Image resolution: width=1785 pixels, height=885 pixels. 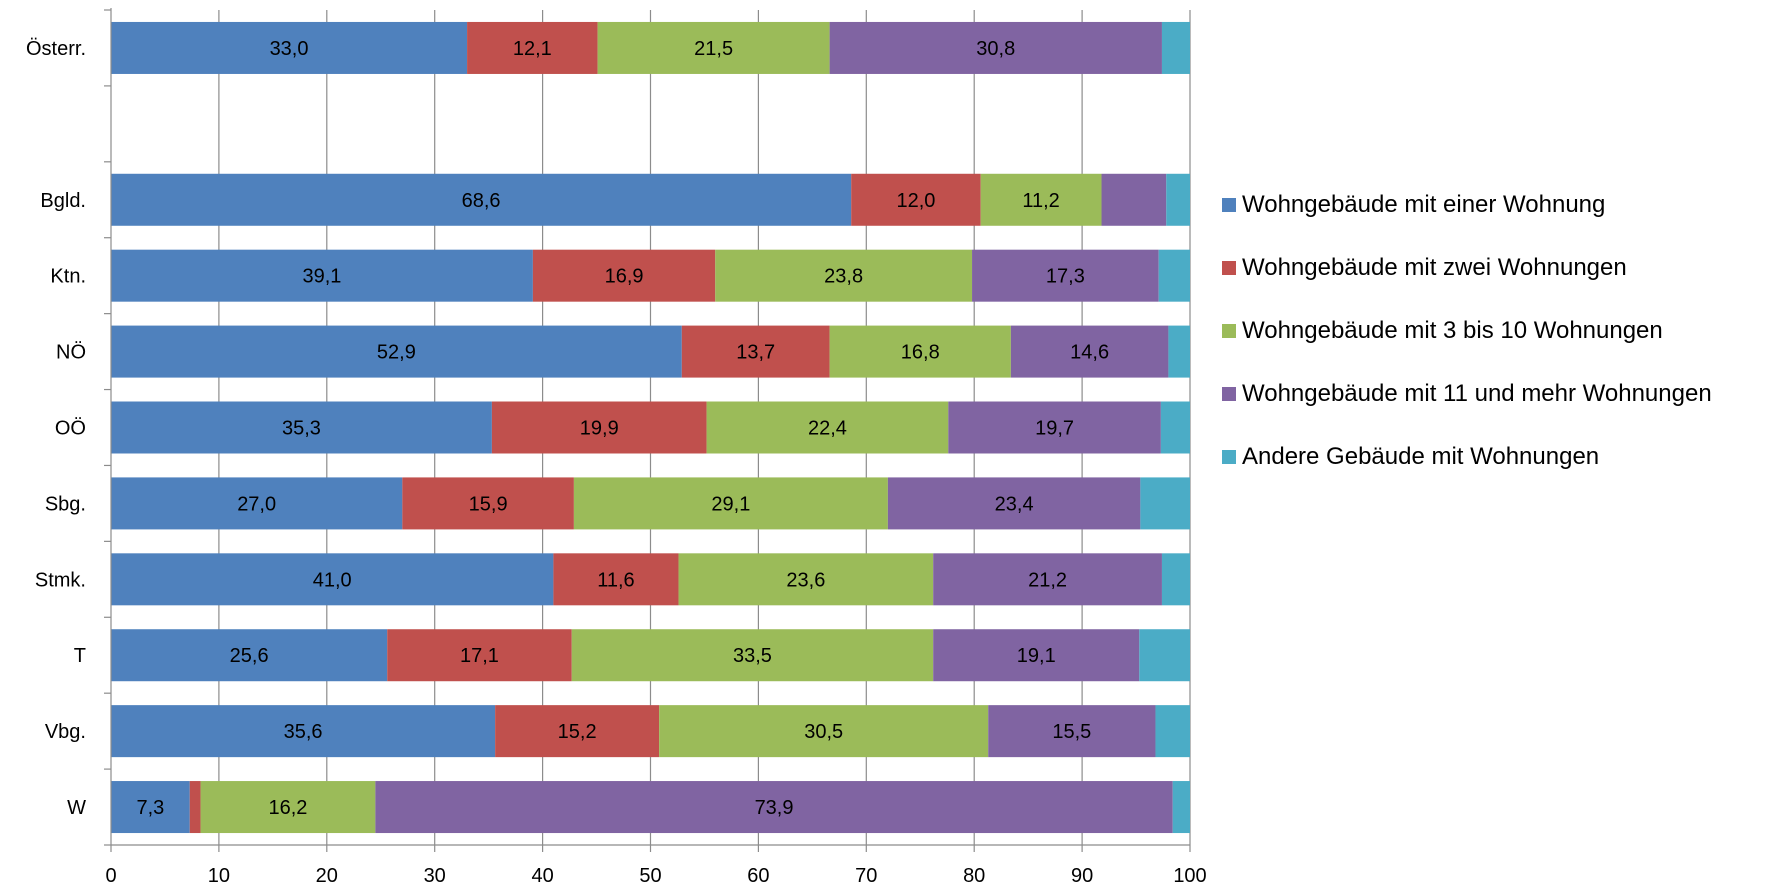 I want to click on data-label: 16,8, so click(x=920, y=353).